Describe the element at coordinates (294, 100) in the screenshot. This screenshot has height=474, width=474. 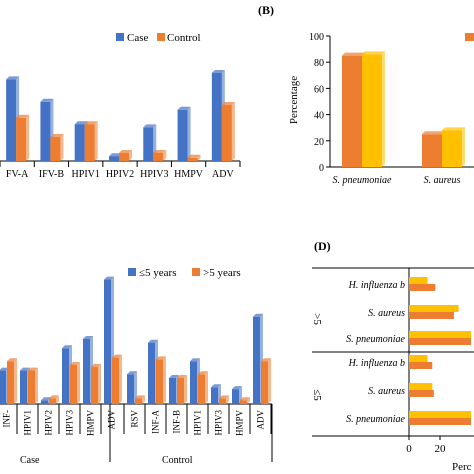
I see `panel-b-y-axis-title: Percentage` at that location.